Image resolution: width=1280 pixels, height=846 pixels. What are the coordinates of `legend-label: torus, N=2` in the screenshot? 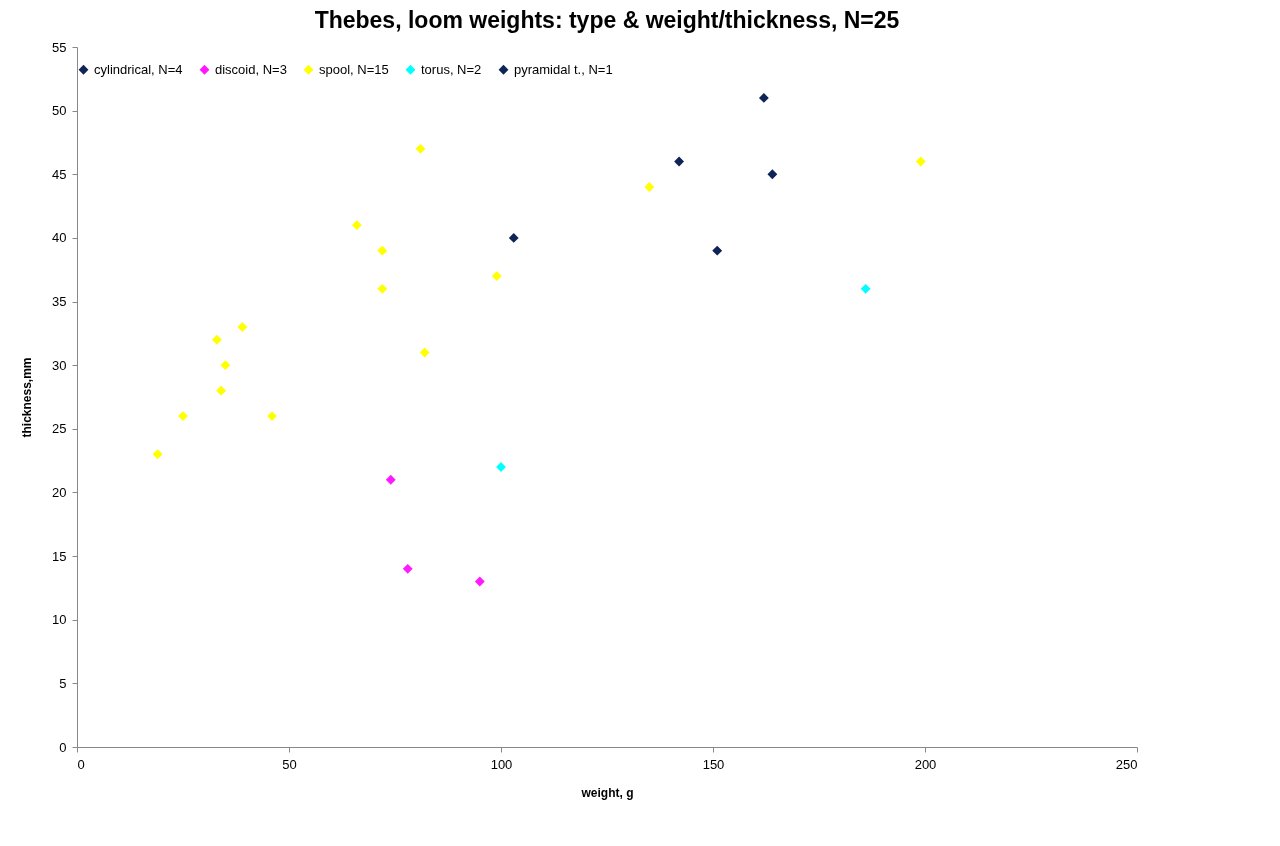 It's located at (451, 69).